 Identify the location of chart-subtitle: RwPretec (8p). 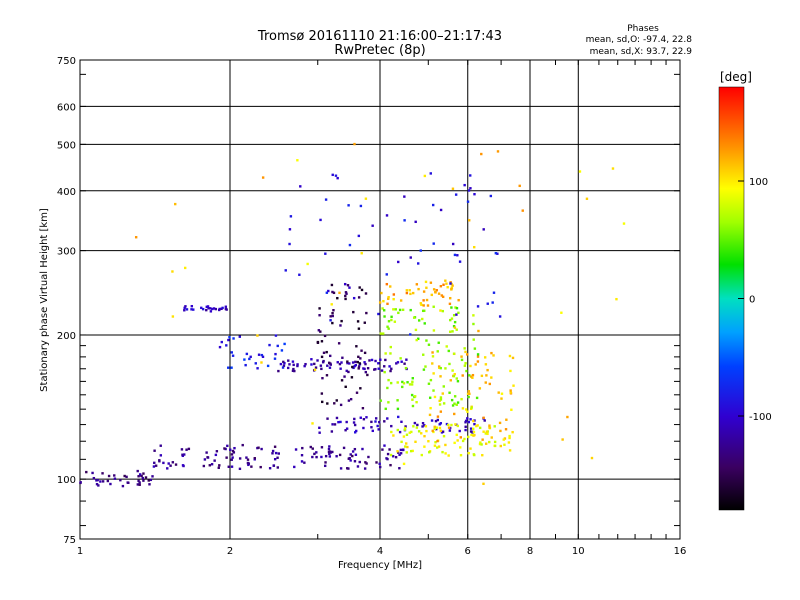
(379, 50).